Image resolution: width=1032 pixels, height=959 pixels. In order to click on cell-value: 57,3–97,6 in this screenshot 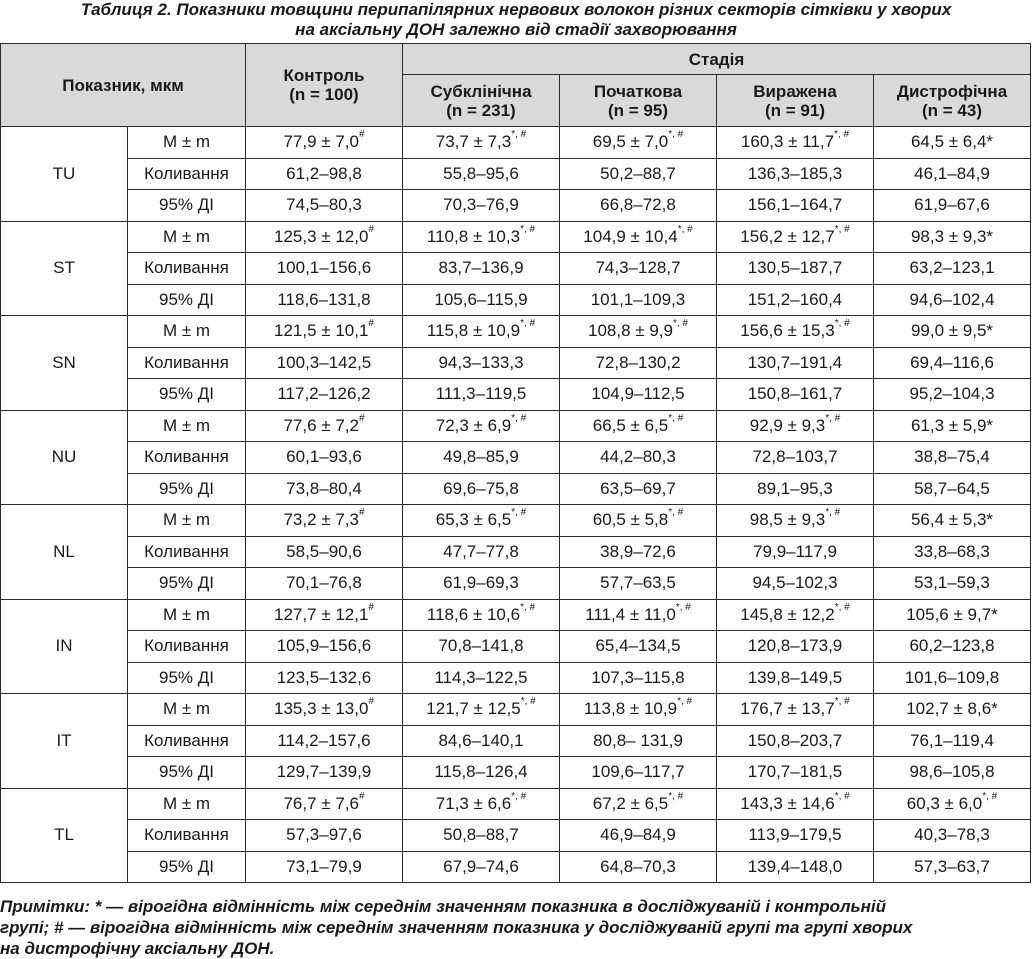, I will do `click(324, 835)`.